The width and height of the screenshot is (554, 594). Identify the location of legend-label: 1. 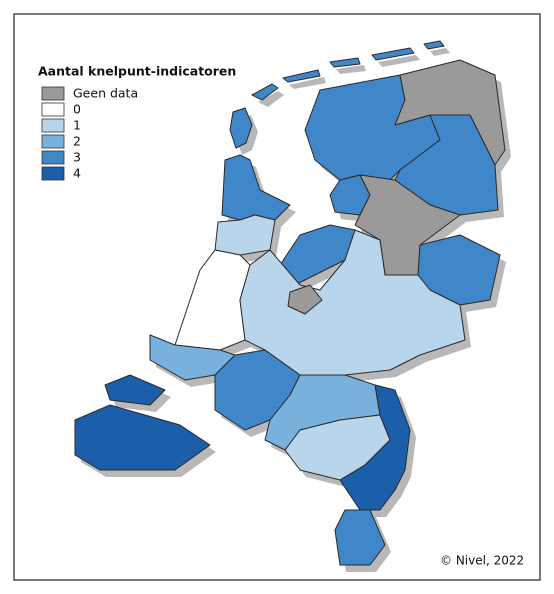
(77, 125).